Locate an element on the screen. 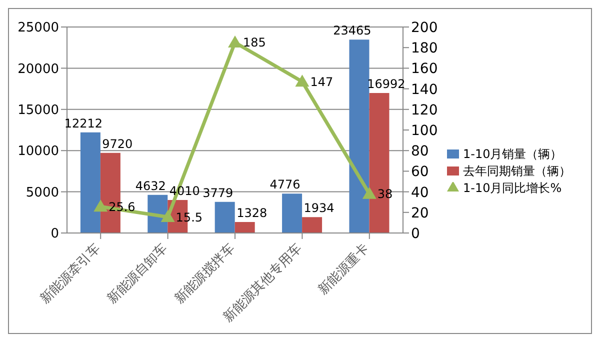  data-label: 147 is located at coordinates (322, 81).